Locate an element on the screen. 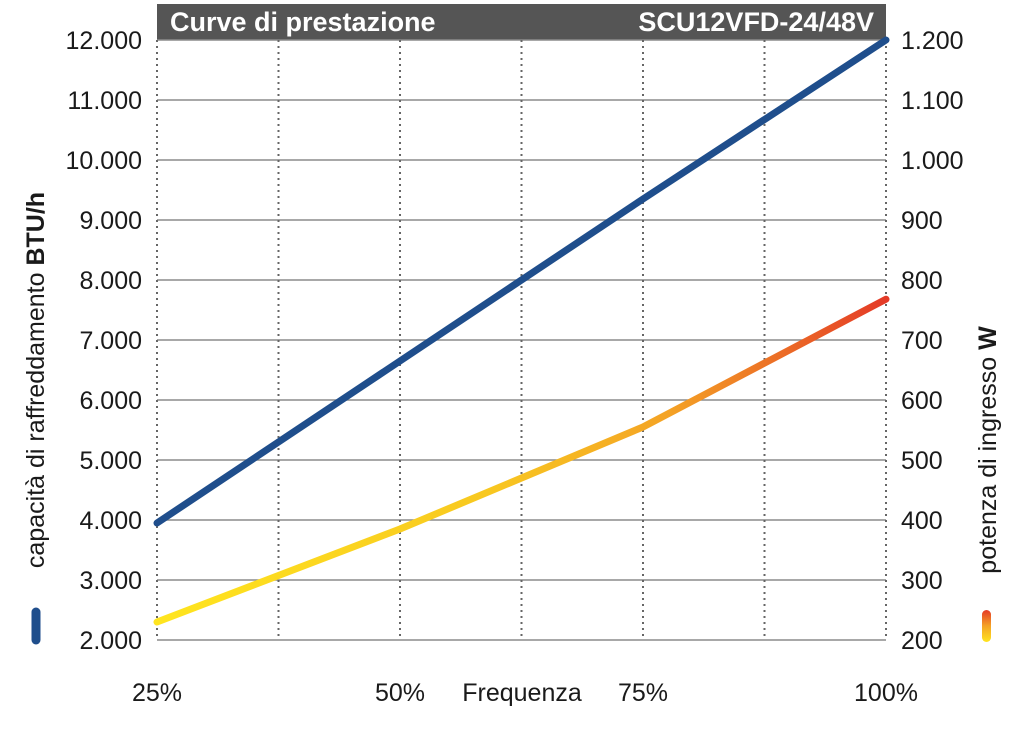  x-tick-label: 25% is located at coordinates (157, 693).